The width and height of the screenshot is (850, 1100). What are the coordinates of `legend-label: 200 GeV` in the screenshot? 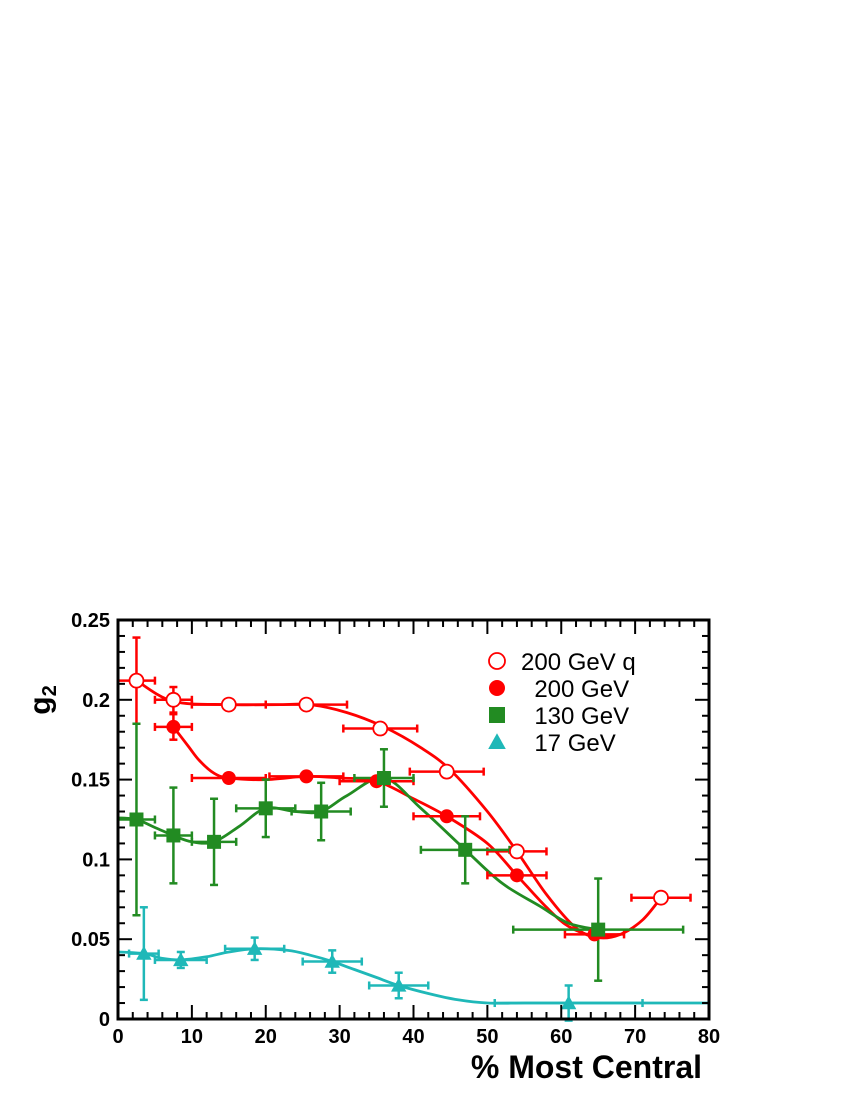 It's located at (575, 689).